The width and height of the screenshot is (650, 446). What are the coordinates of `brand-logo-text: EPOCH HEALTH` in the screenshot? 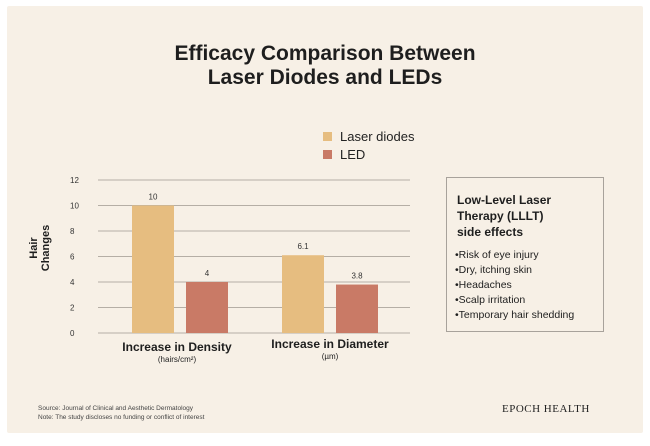 It's located at (546, 409).